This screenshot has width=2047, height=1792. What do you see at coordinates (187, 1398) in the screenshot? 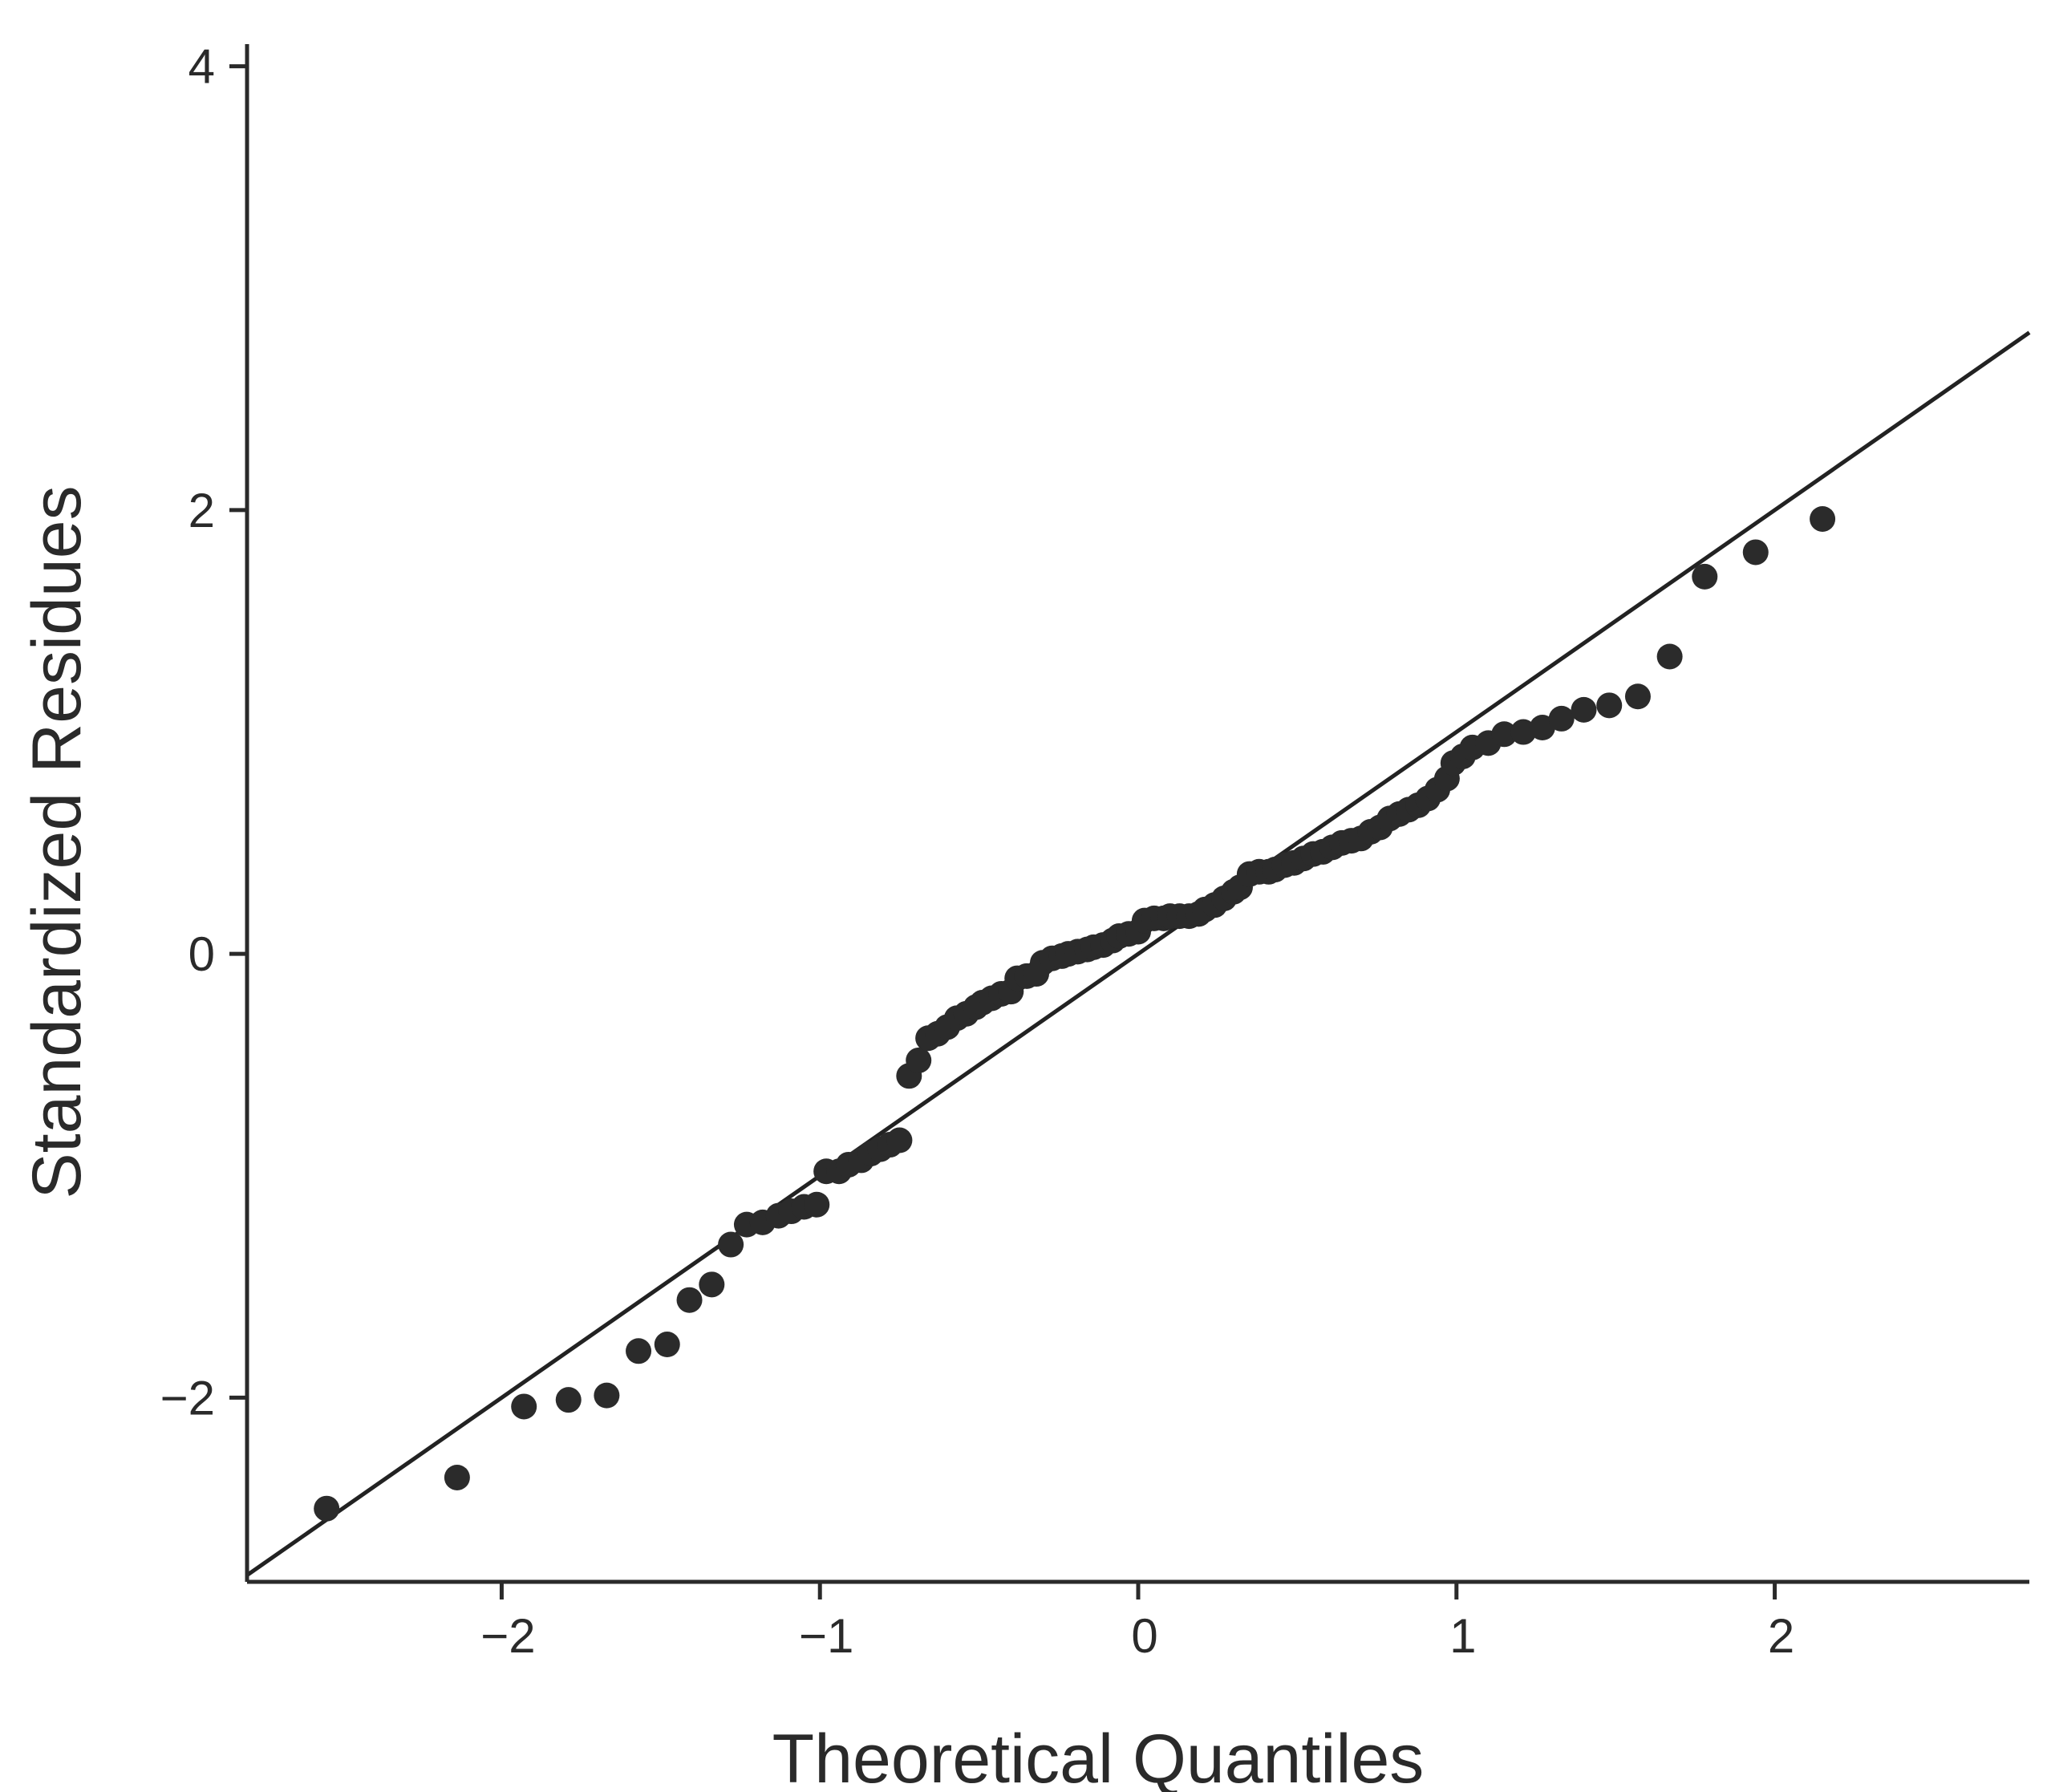
I see `y-tick-label: −2` at bounding box center [187, 1398].